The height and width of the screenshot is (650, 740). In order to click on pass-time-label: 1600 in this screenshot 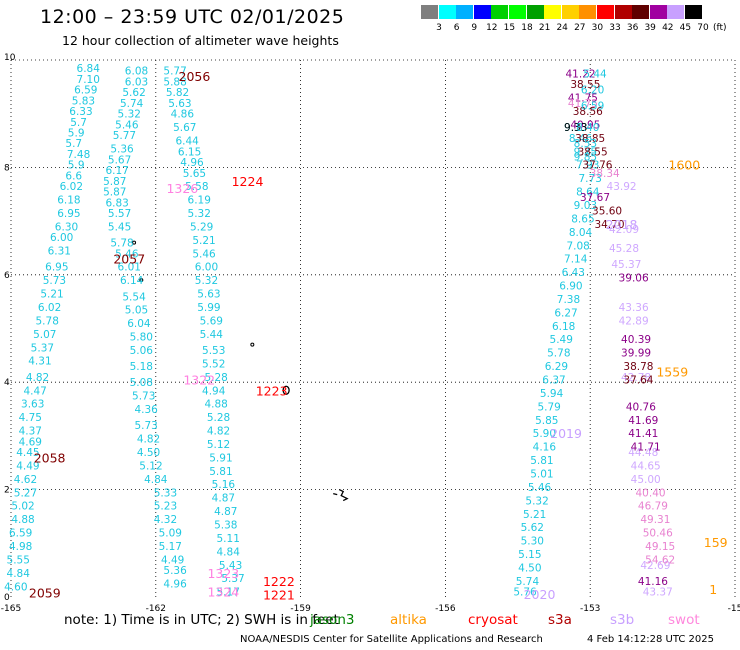, I will do `click(684, 165)`.